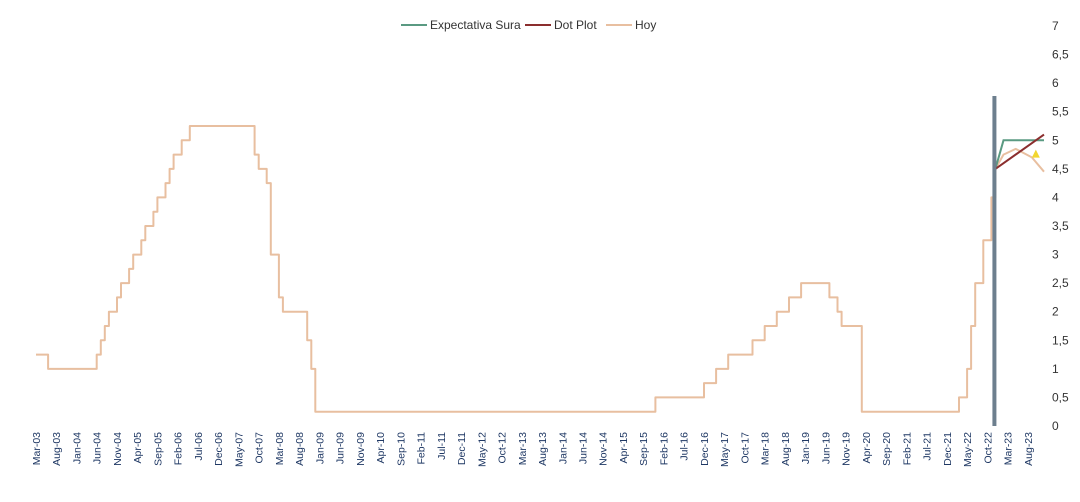  What do you see at coordinates (766, 448) in the screenshot?
I see `x-tick-label: Mar-18` at bounding box center [766, 448].